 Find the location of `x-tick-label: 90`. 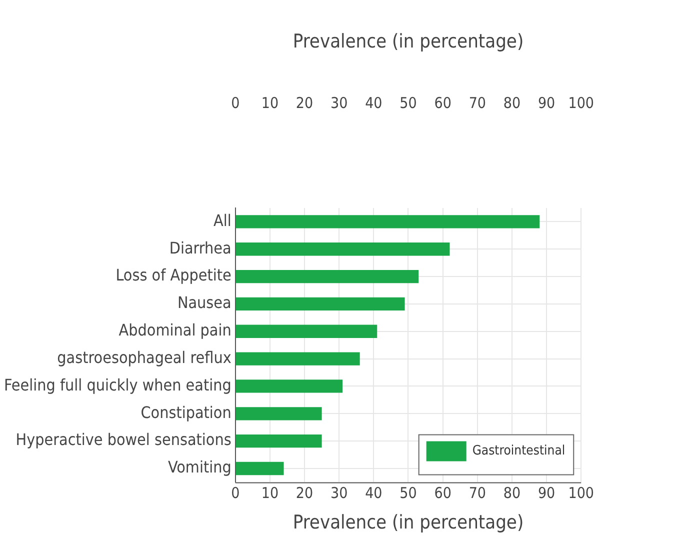

x-tick-label: 90 is located at coordinates (547, 493).